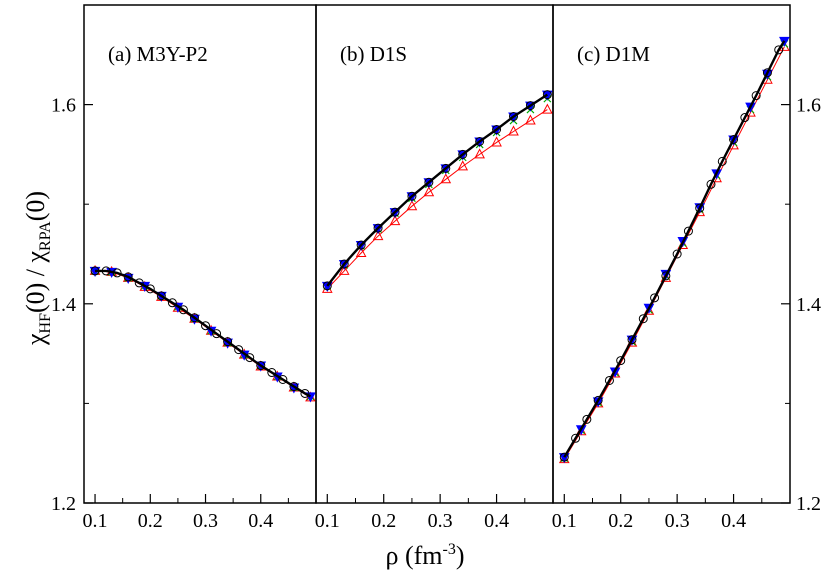 The height and width of the screenshot is (576, 830). What do you see at coordinates (158, 54) in the screenshot?
I see `panel-title: (a) M3Y-P2` at bounding box center [158, 54].